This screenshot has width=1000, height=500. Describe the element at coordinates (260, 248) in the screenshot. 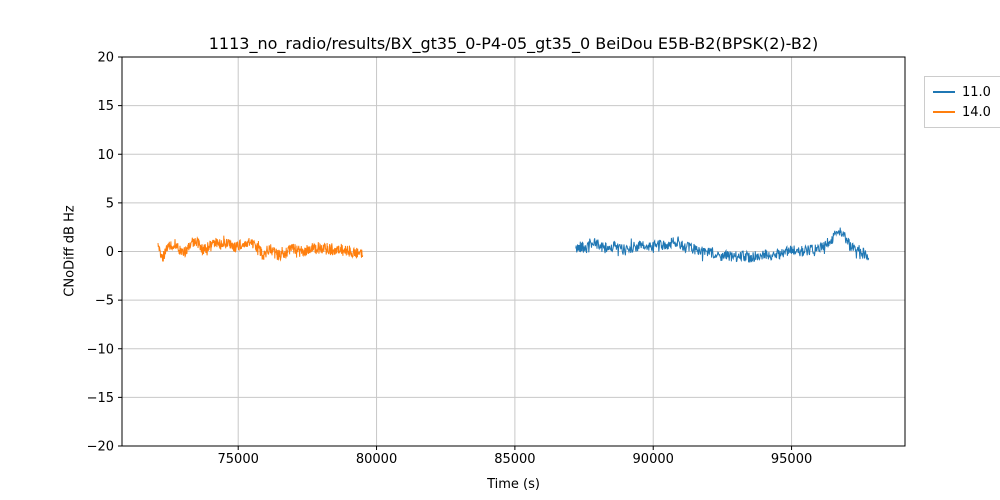

I see `series-line-14.0` at that location.